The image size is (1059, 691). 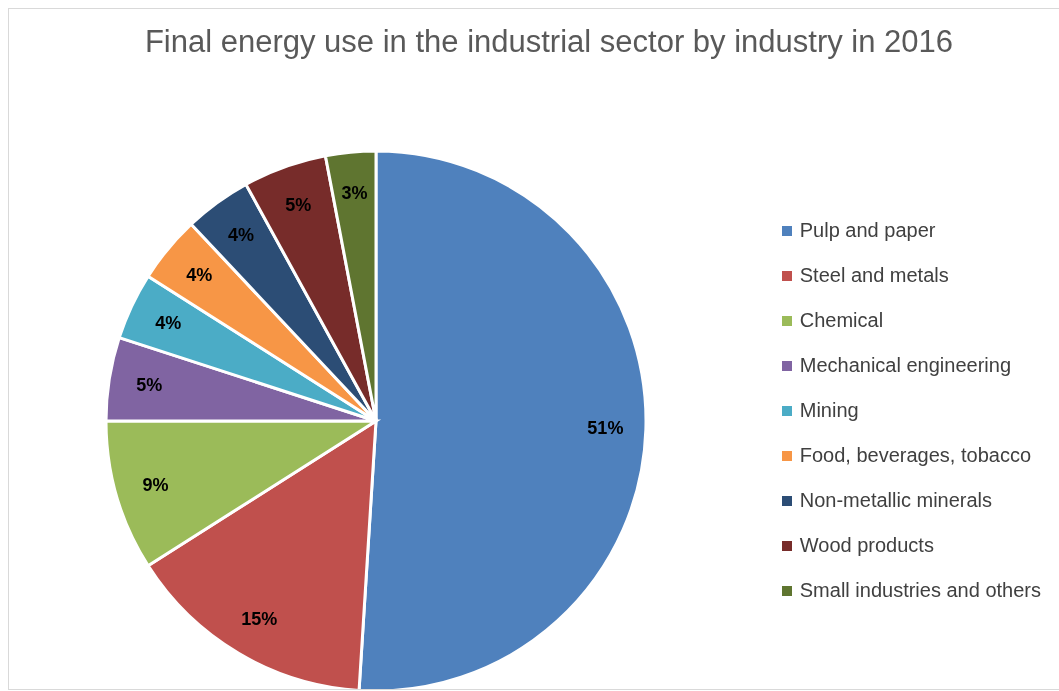 What do you see at coordinates (829, 410) in the screenshot?
I see `legend-label: Mining` at bounding box center [829, 410].